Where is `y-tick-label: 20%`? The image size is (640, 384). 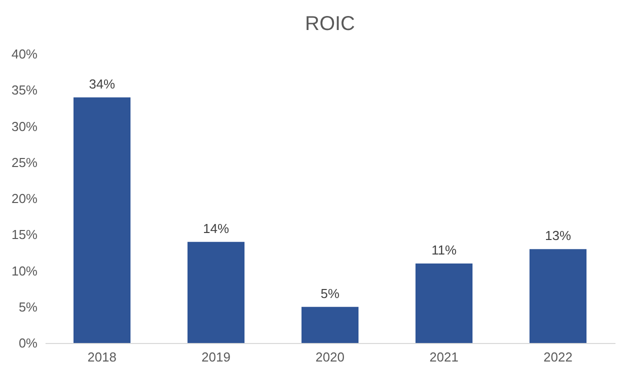 y-tick-label: 20% is located at coordinates (24, 198).